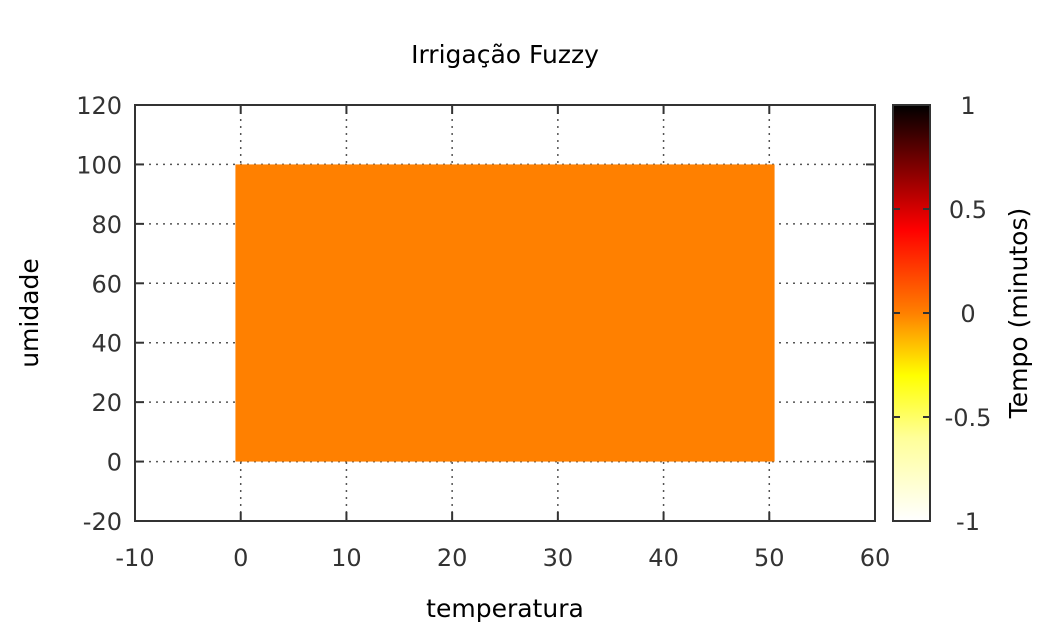 The width and height of the screenshot is (1055, 633). I want to click on x-tick-label: 40, so click(663, 558).